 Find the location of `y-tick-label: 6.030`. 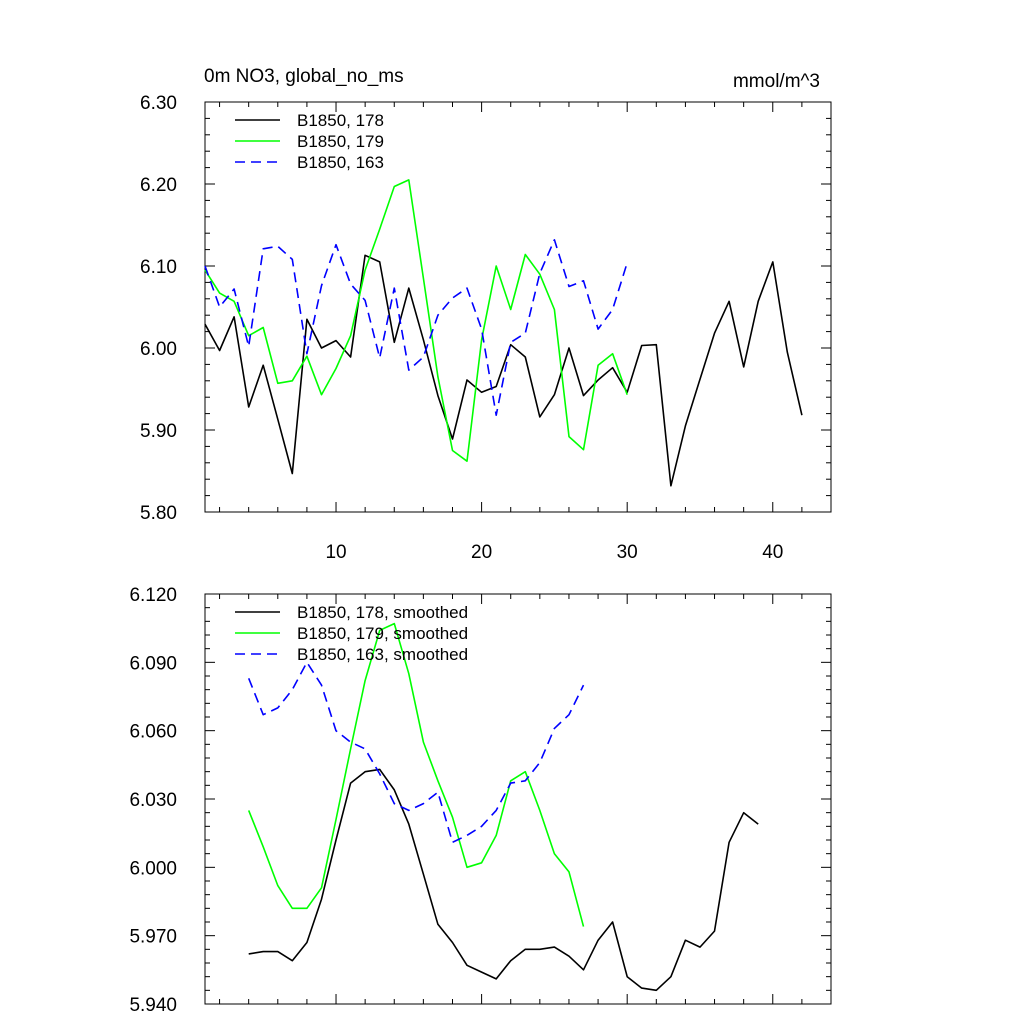

y-tick-label: 6.030 is located at coordinates (153, 800).